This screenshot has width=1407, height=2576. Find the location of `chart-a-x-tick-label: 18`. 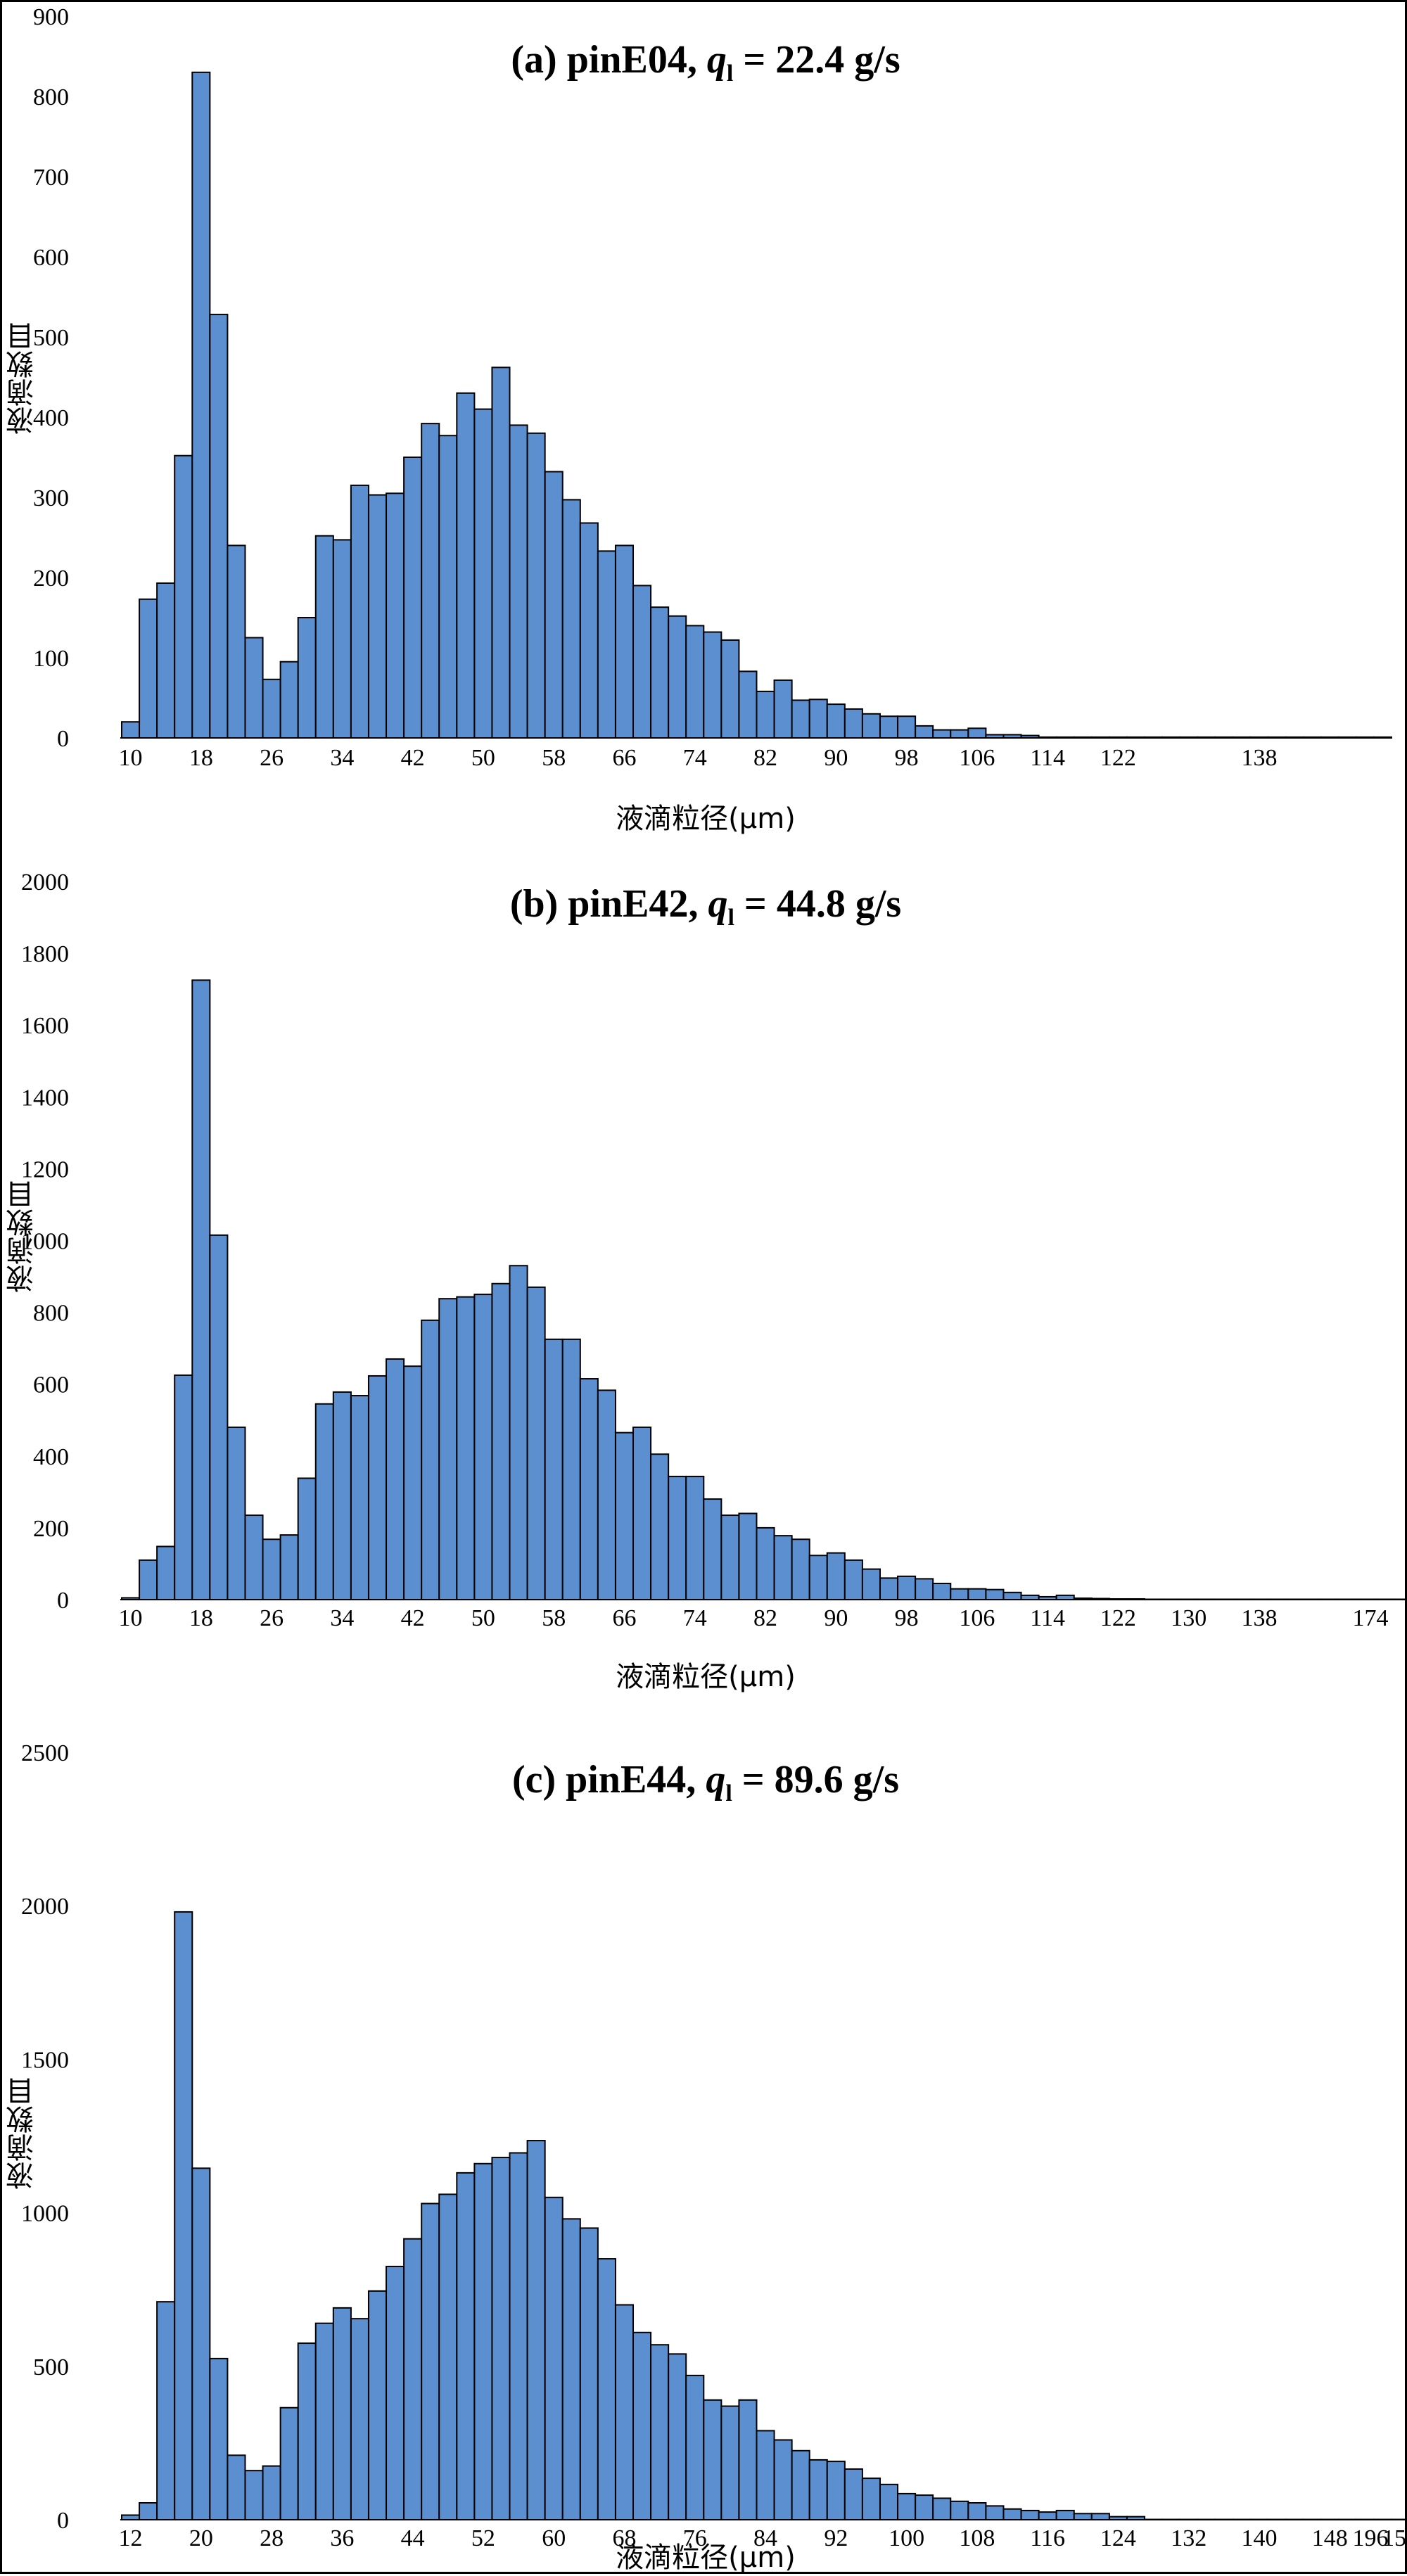

chart-a-x-tick-label: 18 is located at coordinates (201, 758).